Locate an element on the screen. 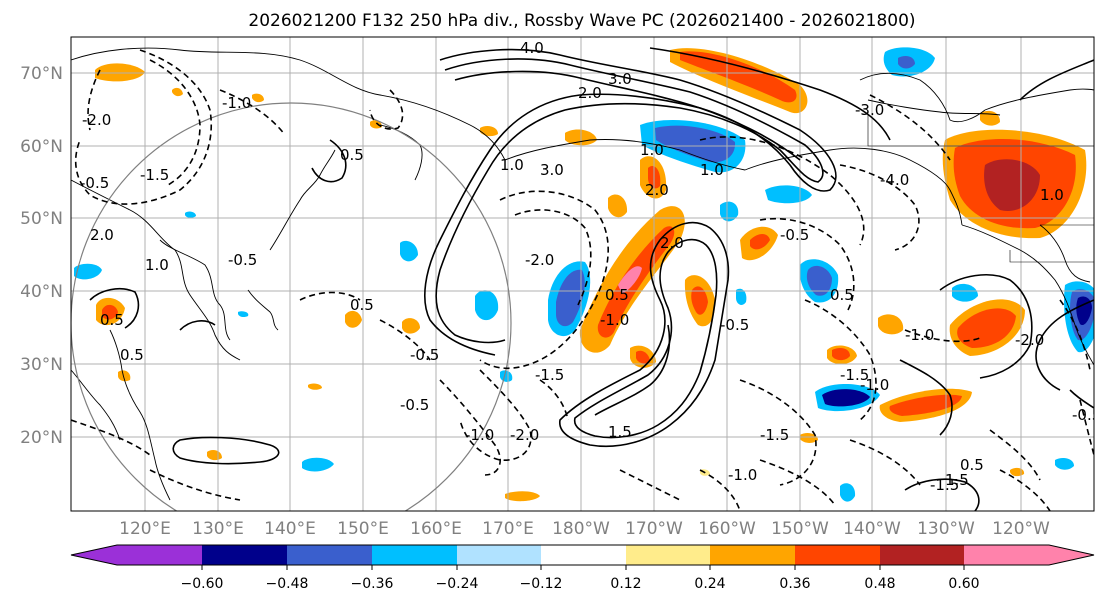  lat-label: 30°N is located at coordinates (41, 365).